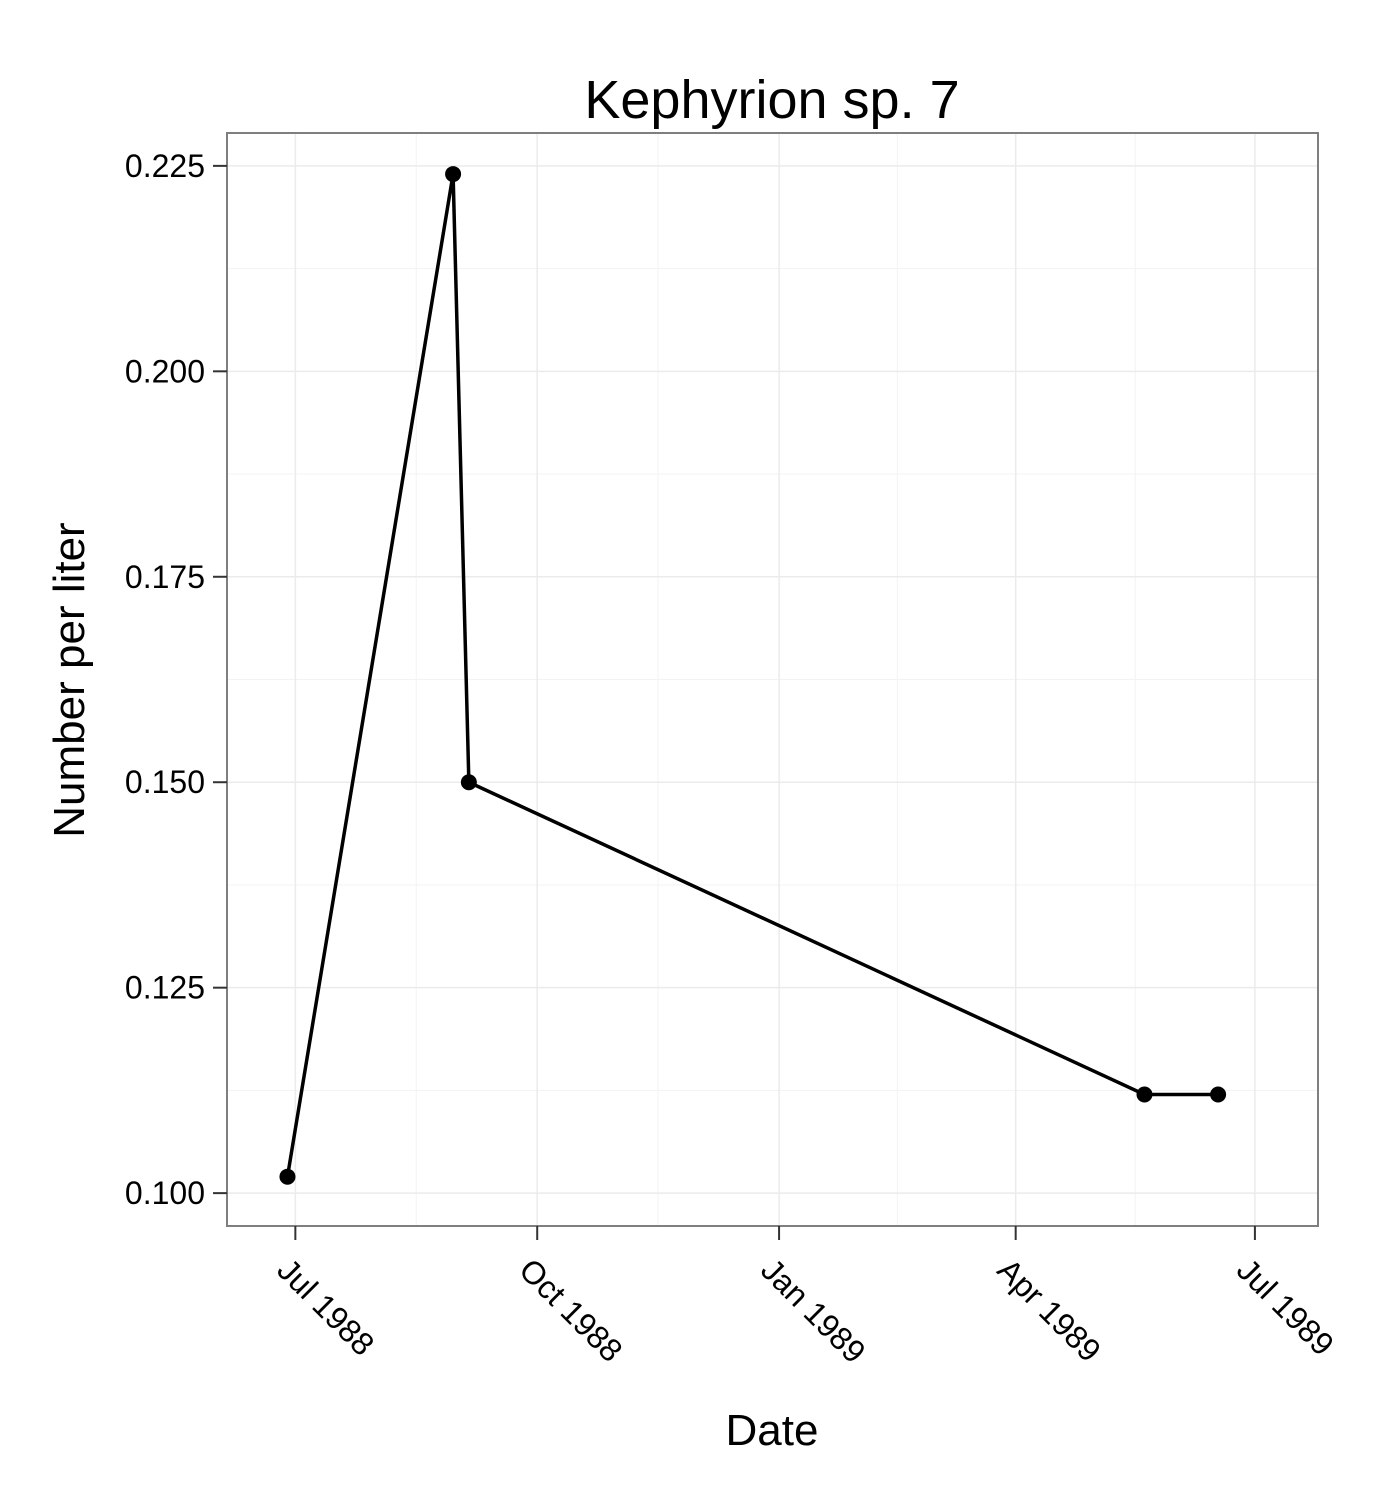 The image size is (1379, 1491). I want to click on x-tick-label: Jan 1989, so click(813, 1310).